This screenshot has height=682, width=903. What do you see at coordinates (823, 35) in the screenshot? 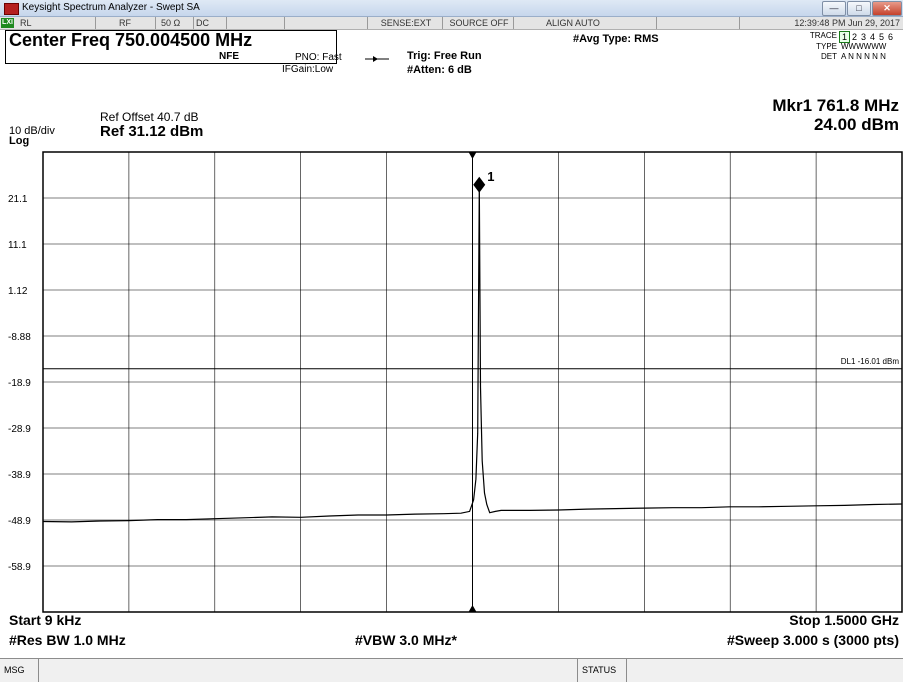
I see `trace-label: TRACE` at bounding box center [823, 35].